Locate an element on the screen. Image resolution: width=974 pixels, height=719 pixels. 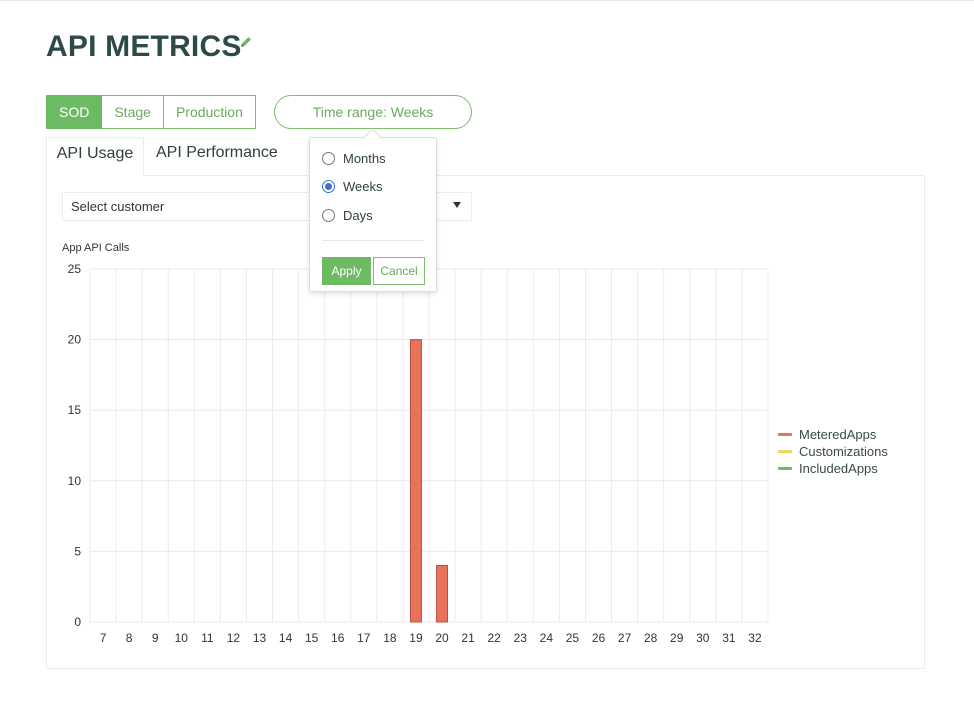
x-tick-label: 15 is located at coordinates (312, 638).